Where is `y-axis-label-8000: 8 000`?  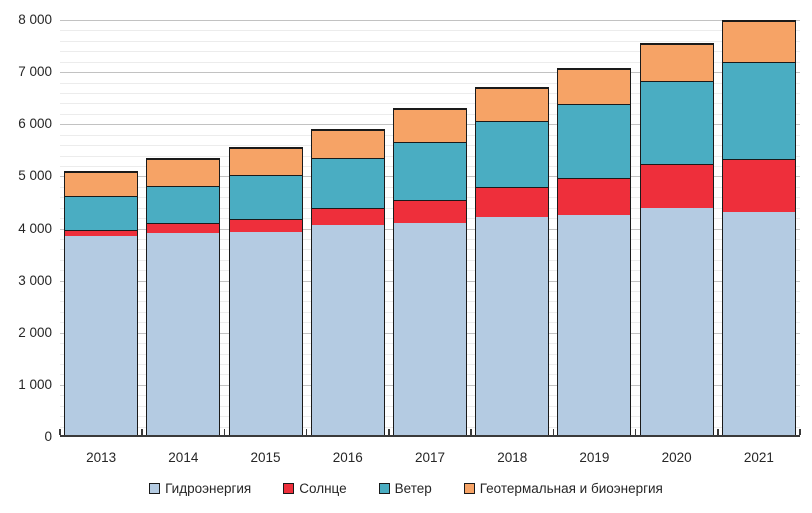
y-axis-label-8000: 8 000 is located at coordinates (35, 19).